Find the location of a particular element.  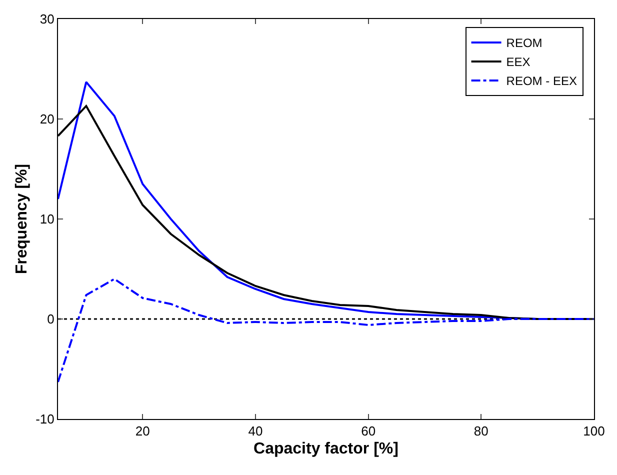

x-tick-label: 100 is located at coordinates (594, 431).